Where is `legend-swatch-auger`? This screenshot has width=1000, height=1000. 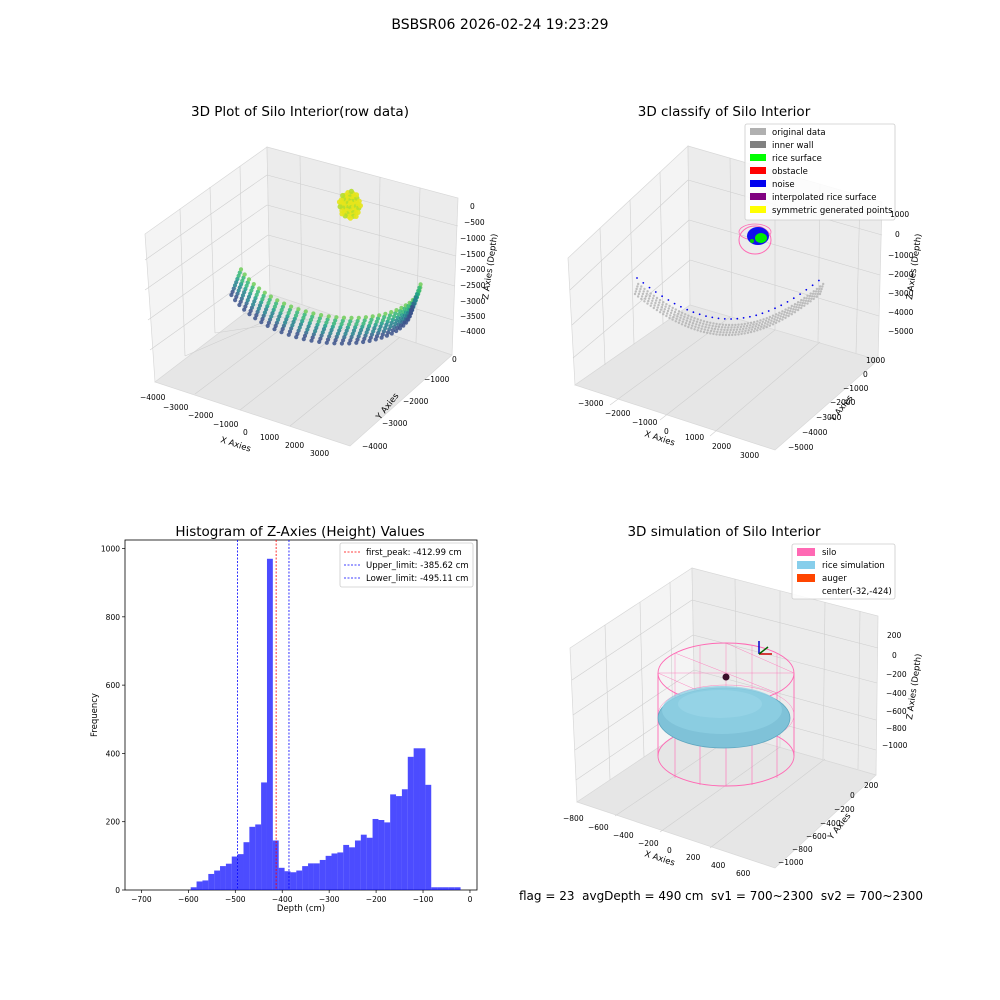 legend-swatch-auger is located at coordinates (806, 578).